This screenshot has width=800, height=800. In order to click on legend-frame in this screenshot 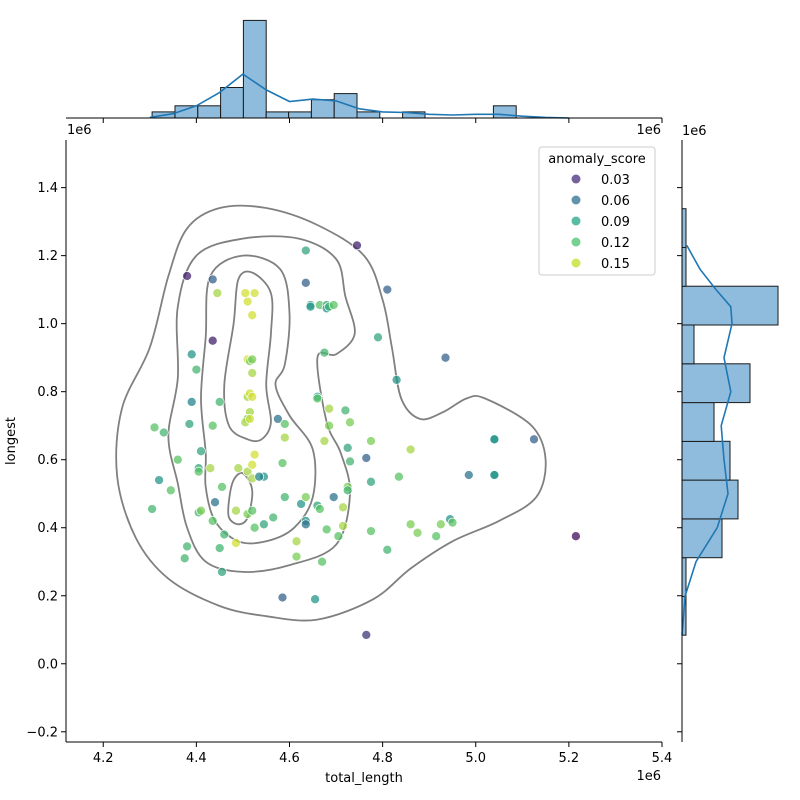, I will do `click(597, 211)`.